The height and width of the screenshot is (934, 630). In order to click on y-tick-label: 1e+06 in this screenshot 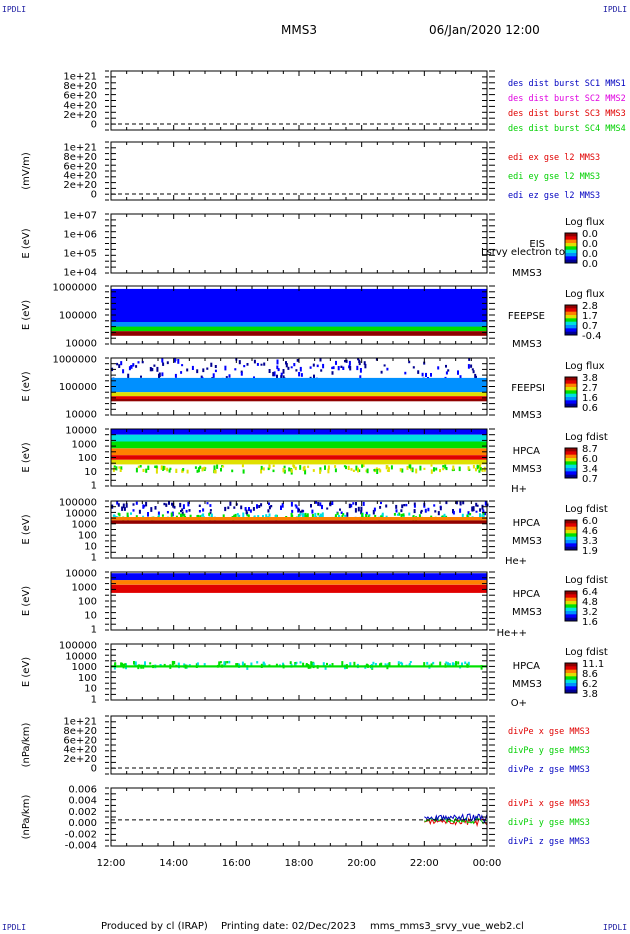, I will do `click(80, 235)`.